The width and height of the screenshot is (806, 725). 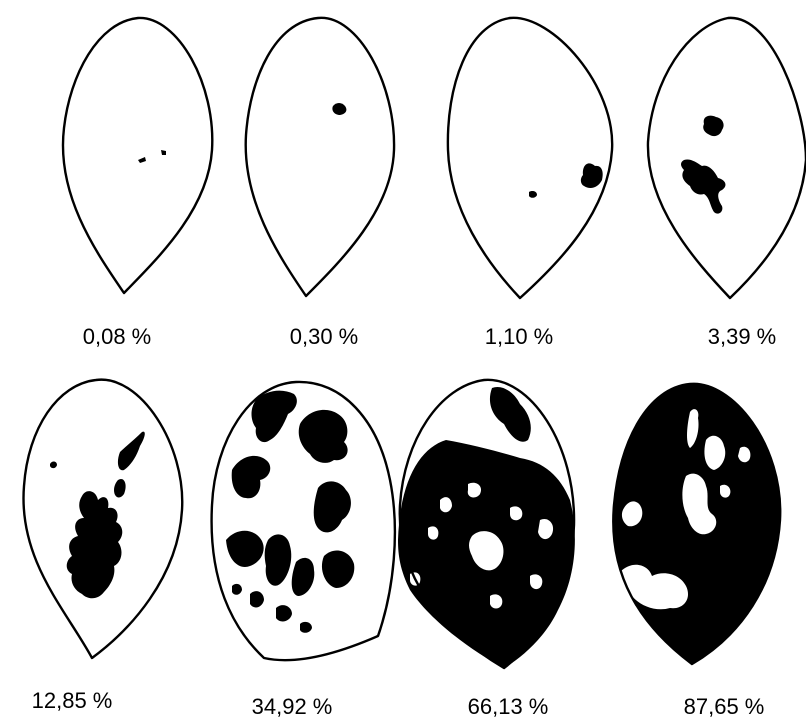 I want to click on leaf-4-outline, so click(x=726, y=158).